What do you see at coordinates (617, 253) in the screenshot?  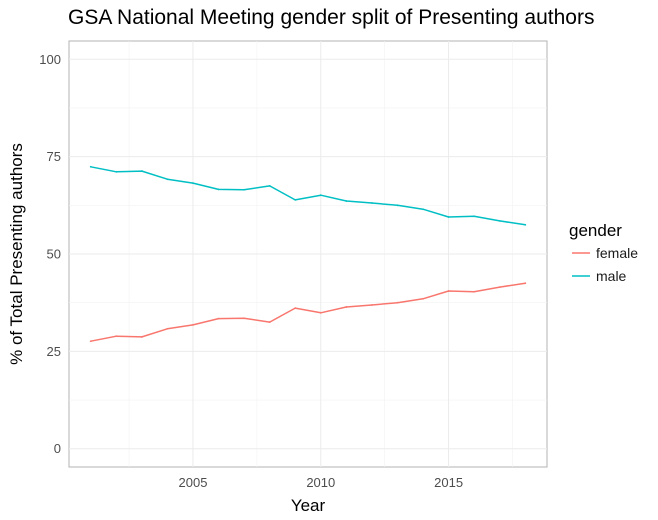 I see `legend-label-female: female` at bounding box center [617, 253].